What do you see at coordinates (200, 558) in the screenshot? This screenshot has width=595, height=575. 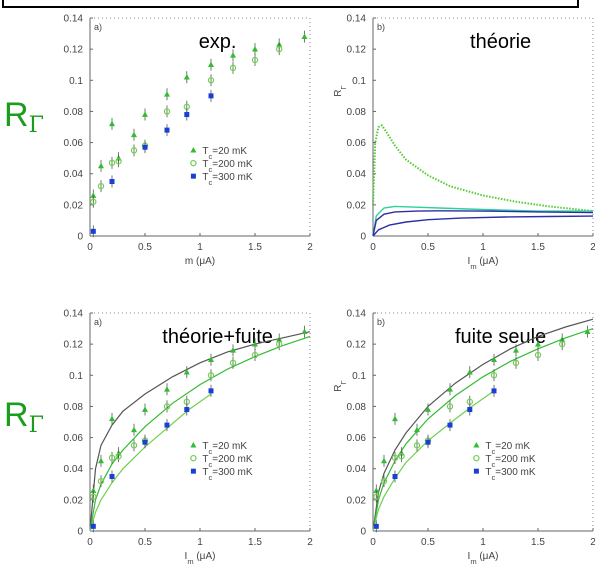 I see `x-axis-label: Im (μA)` at bounding box center [200, 558].